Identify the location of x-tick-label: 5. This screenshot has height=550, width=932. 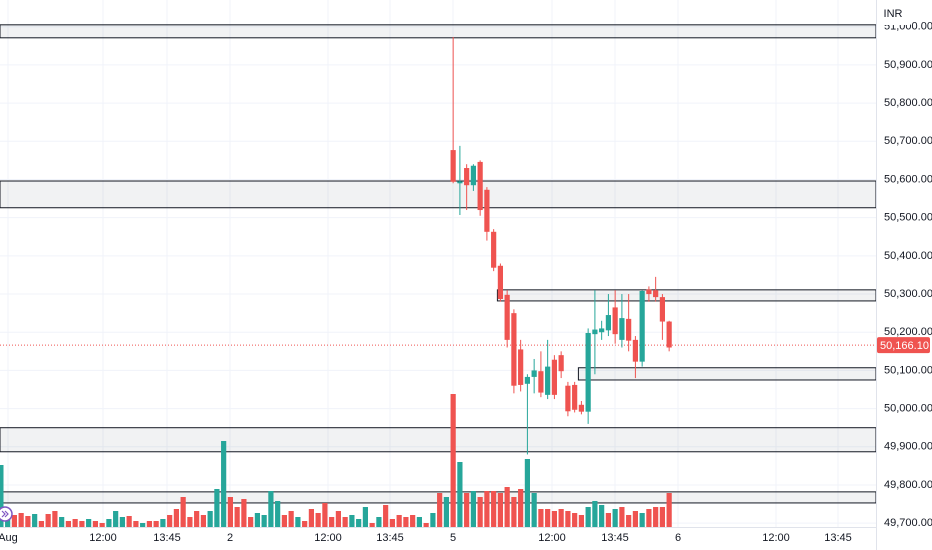
(453, 538).